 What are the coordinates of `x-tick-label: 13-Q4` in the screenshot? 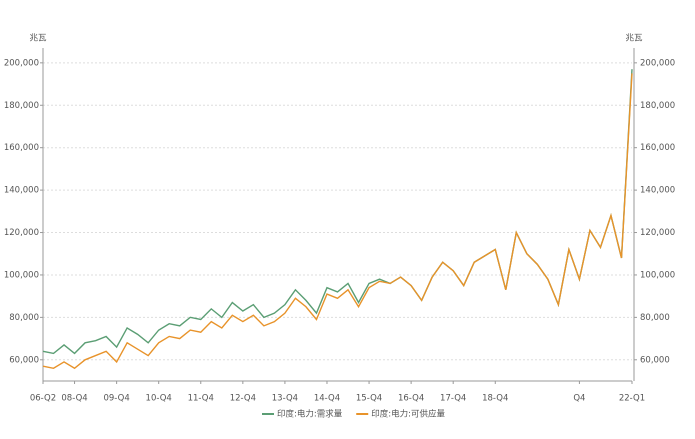 It's located at (285, 399).